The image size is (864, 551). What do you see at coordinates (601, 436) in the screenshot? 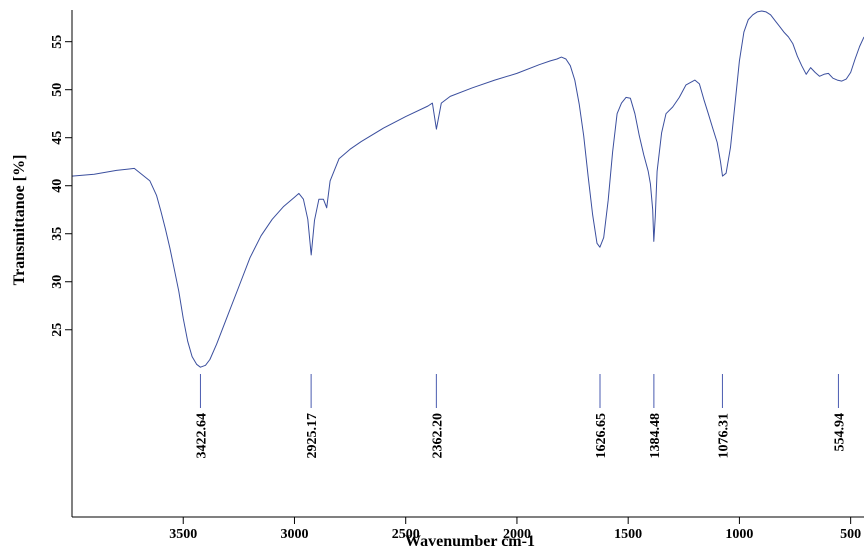
I see `peak-label: 1626.65` at bounding box center [601, 436].